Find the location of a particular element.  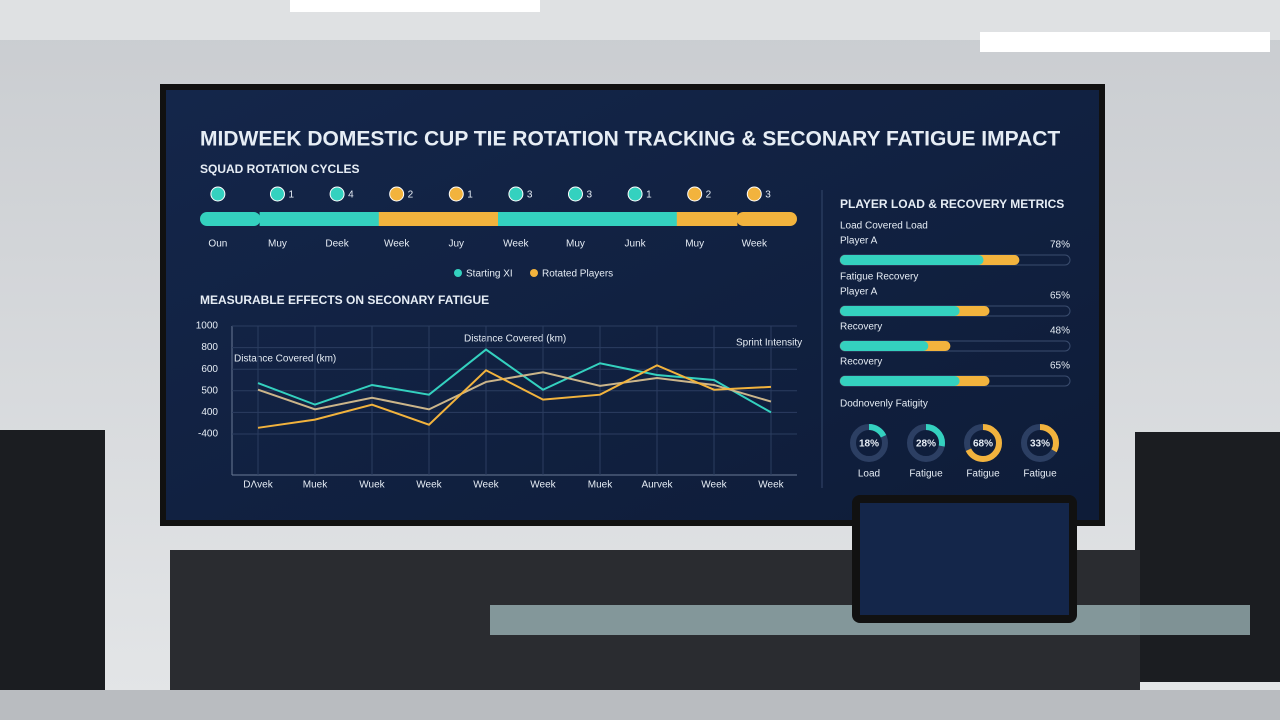

legend-label: Rotated Players is located at coordinates (577, 274).